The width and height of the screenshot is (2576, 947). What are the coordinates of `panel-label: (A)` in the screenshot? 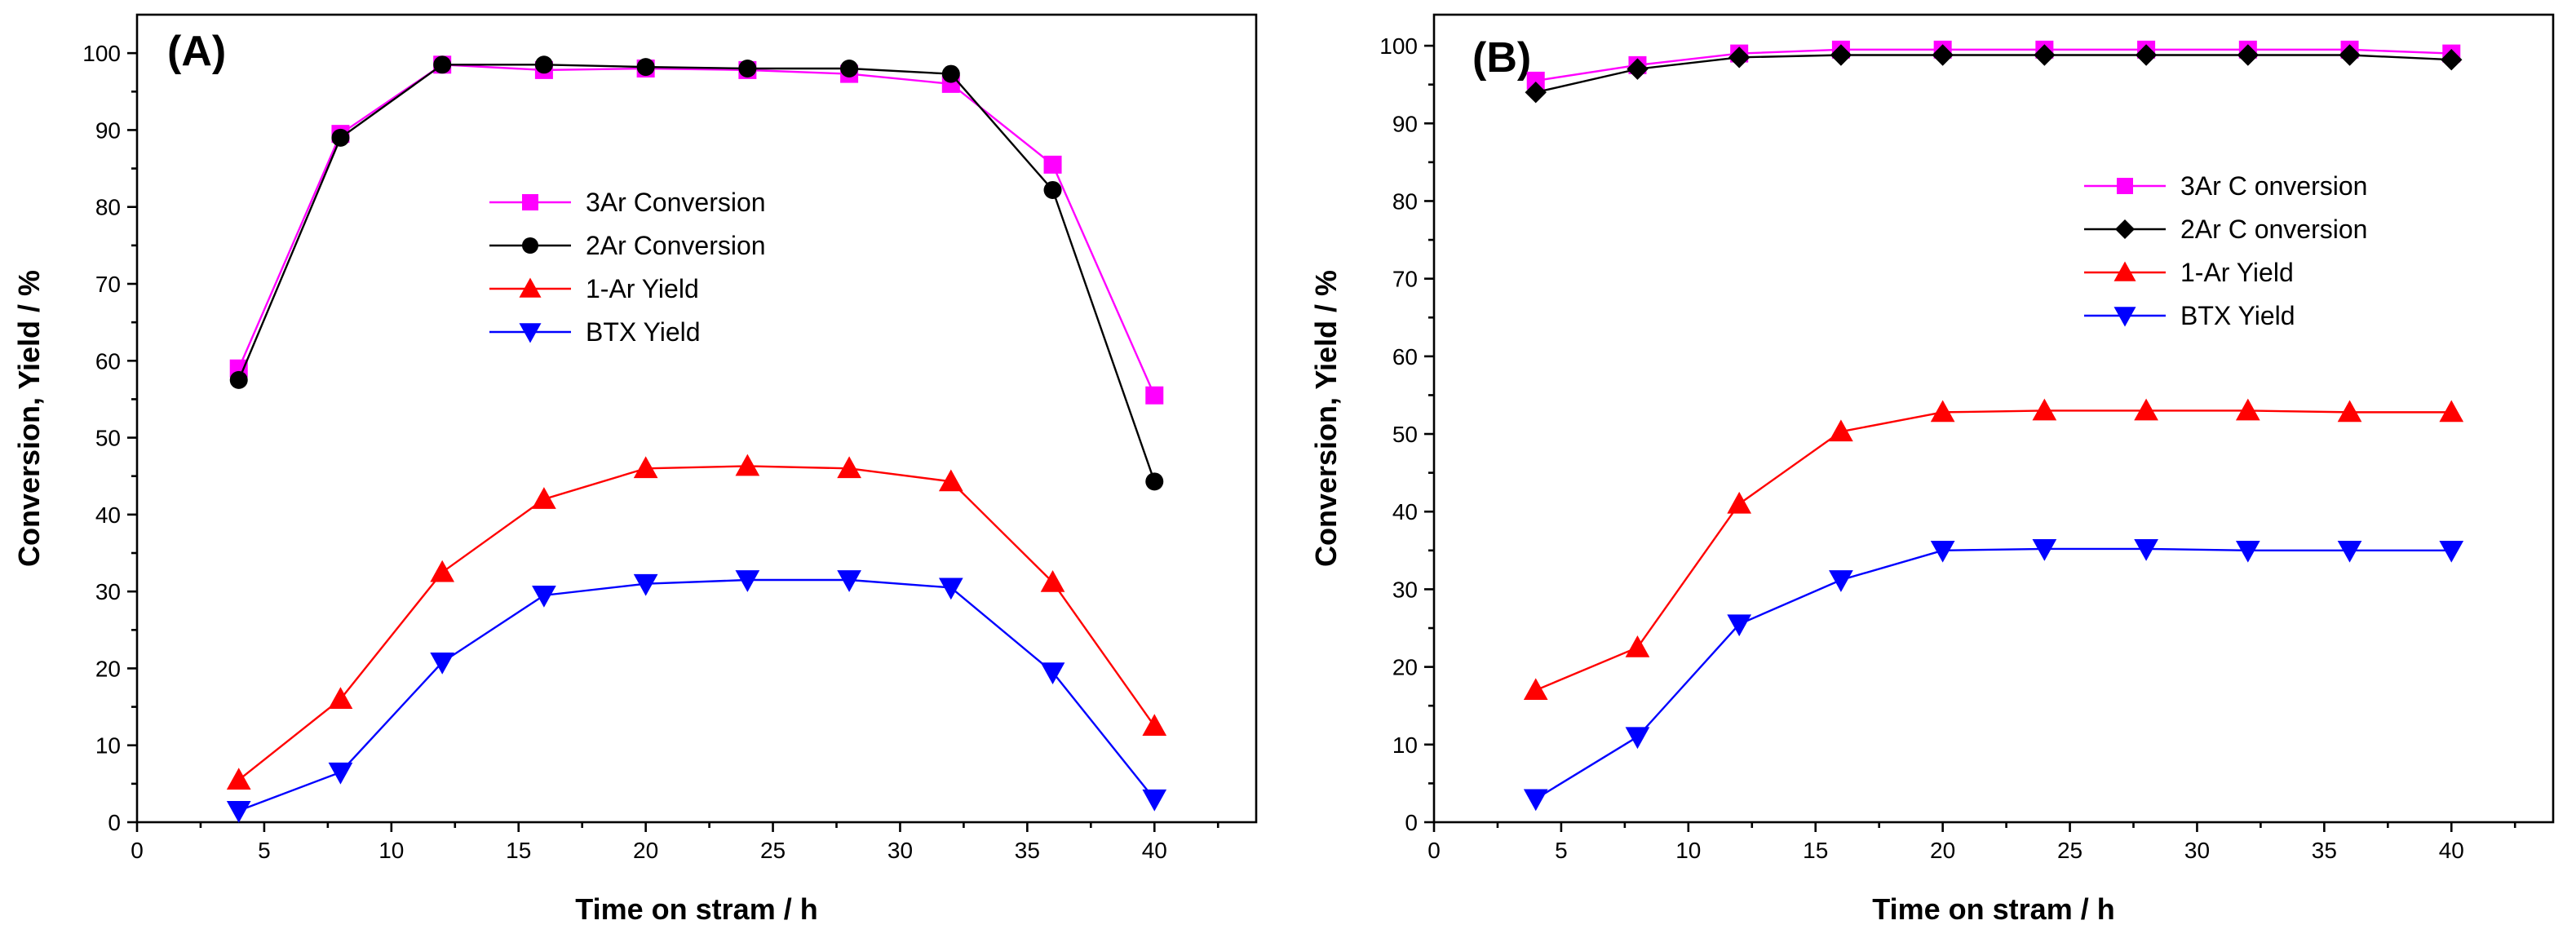 It's located at (196, 51).